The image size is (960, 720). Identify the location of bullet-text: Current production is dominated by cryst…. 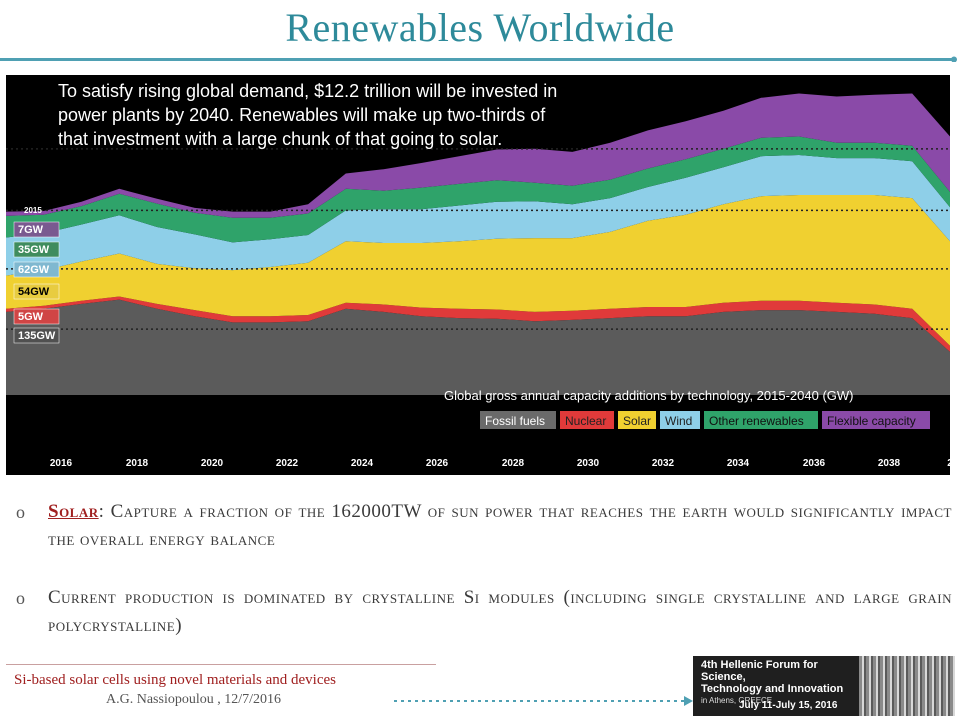
(500, 611).